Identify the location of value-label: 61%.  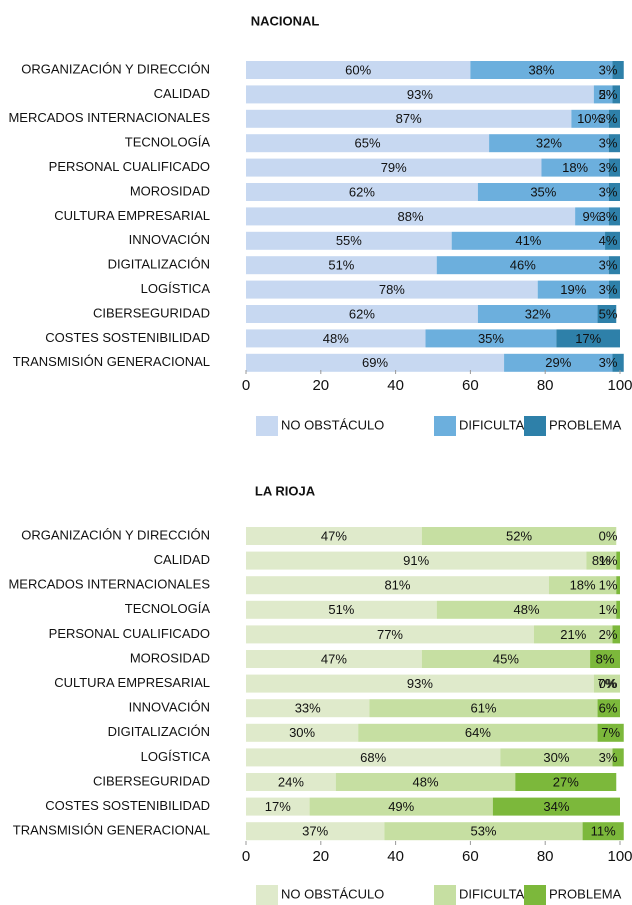
(483, 708).